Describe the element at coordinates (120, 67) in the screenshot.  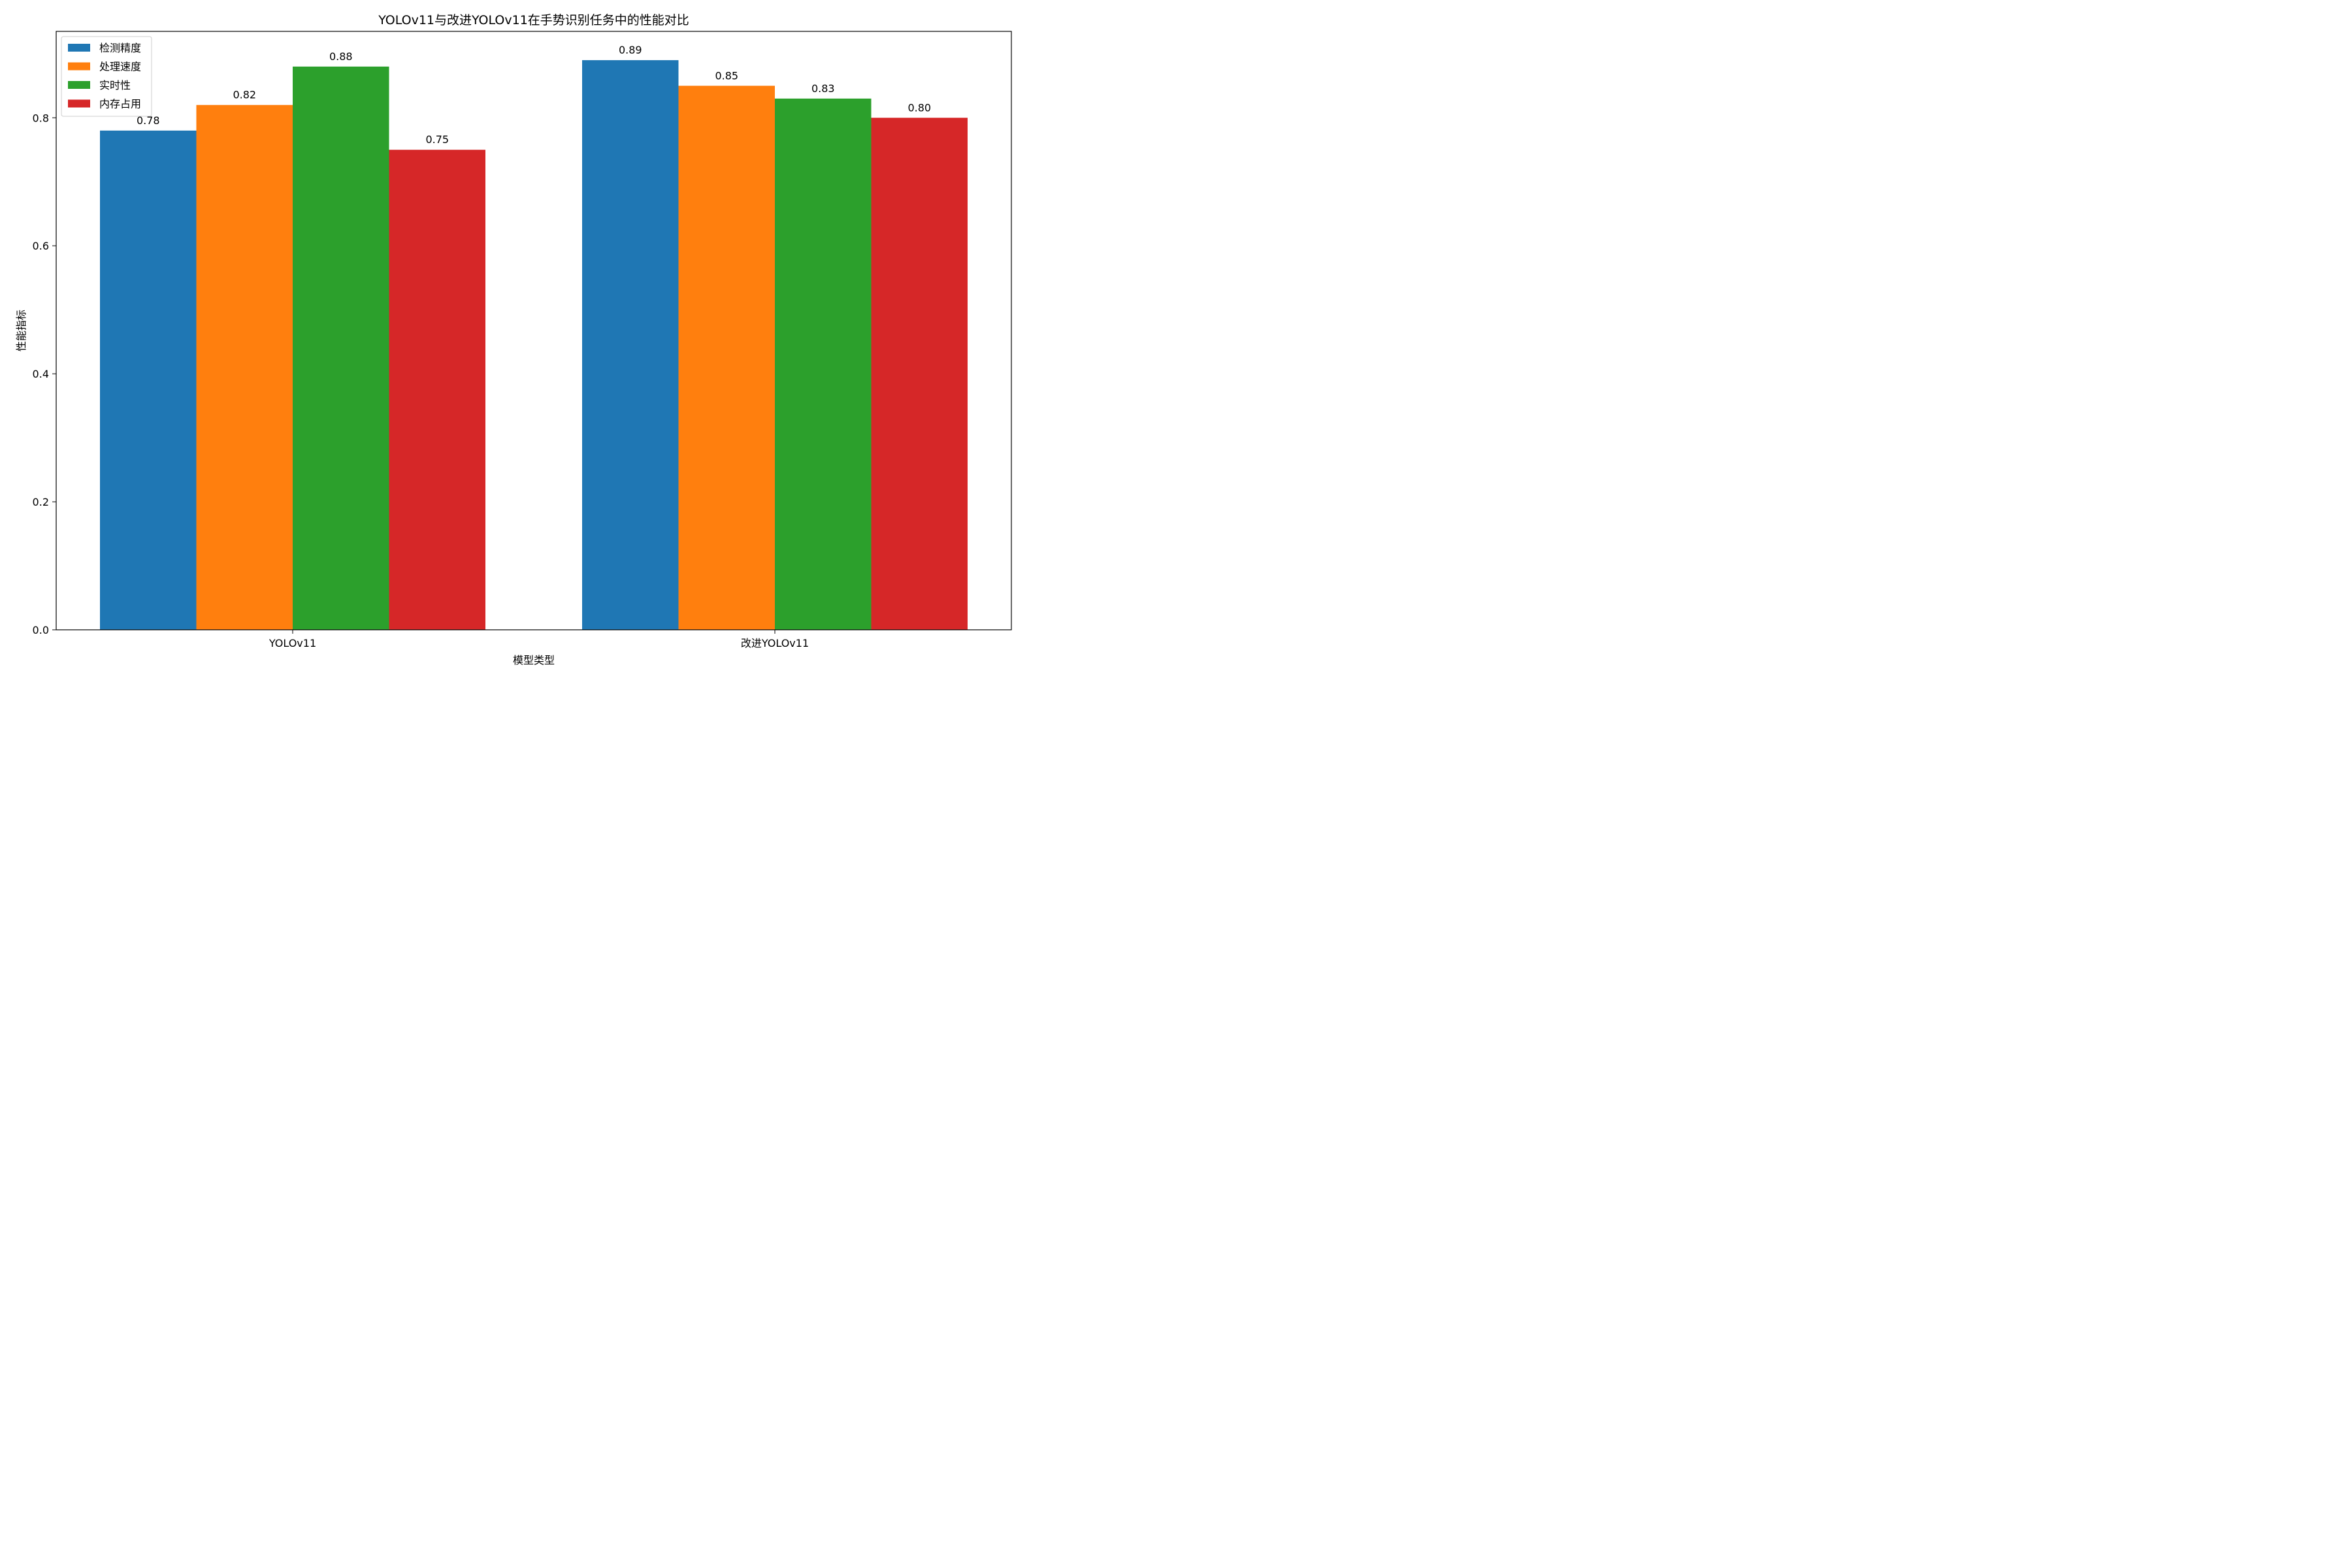
I see `legend-label-1: 处理速度` at that location.